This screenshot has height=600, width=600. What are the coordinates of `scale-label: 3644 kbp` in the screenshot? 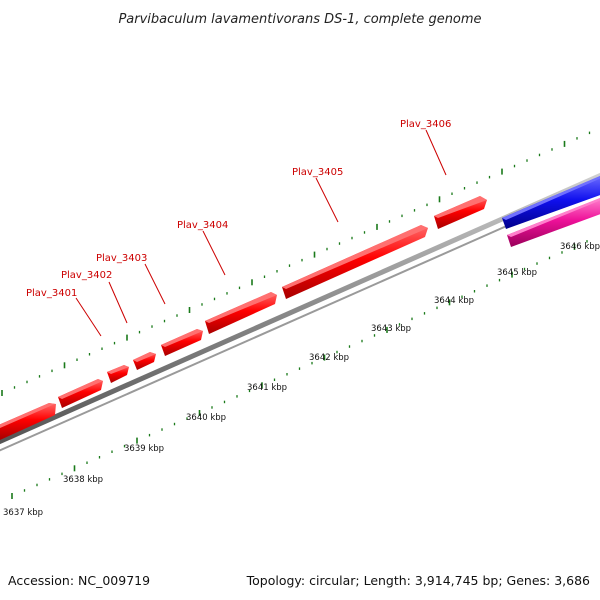 It's located at (454, 301).